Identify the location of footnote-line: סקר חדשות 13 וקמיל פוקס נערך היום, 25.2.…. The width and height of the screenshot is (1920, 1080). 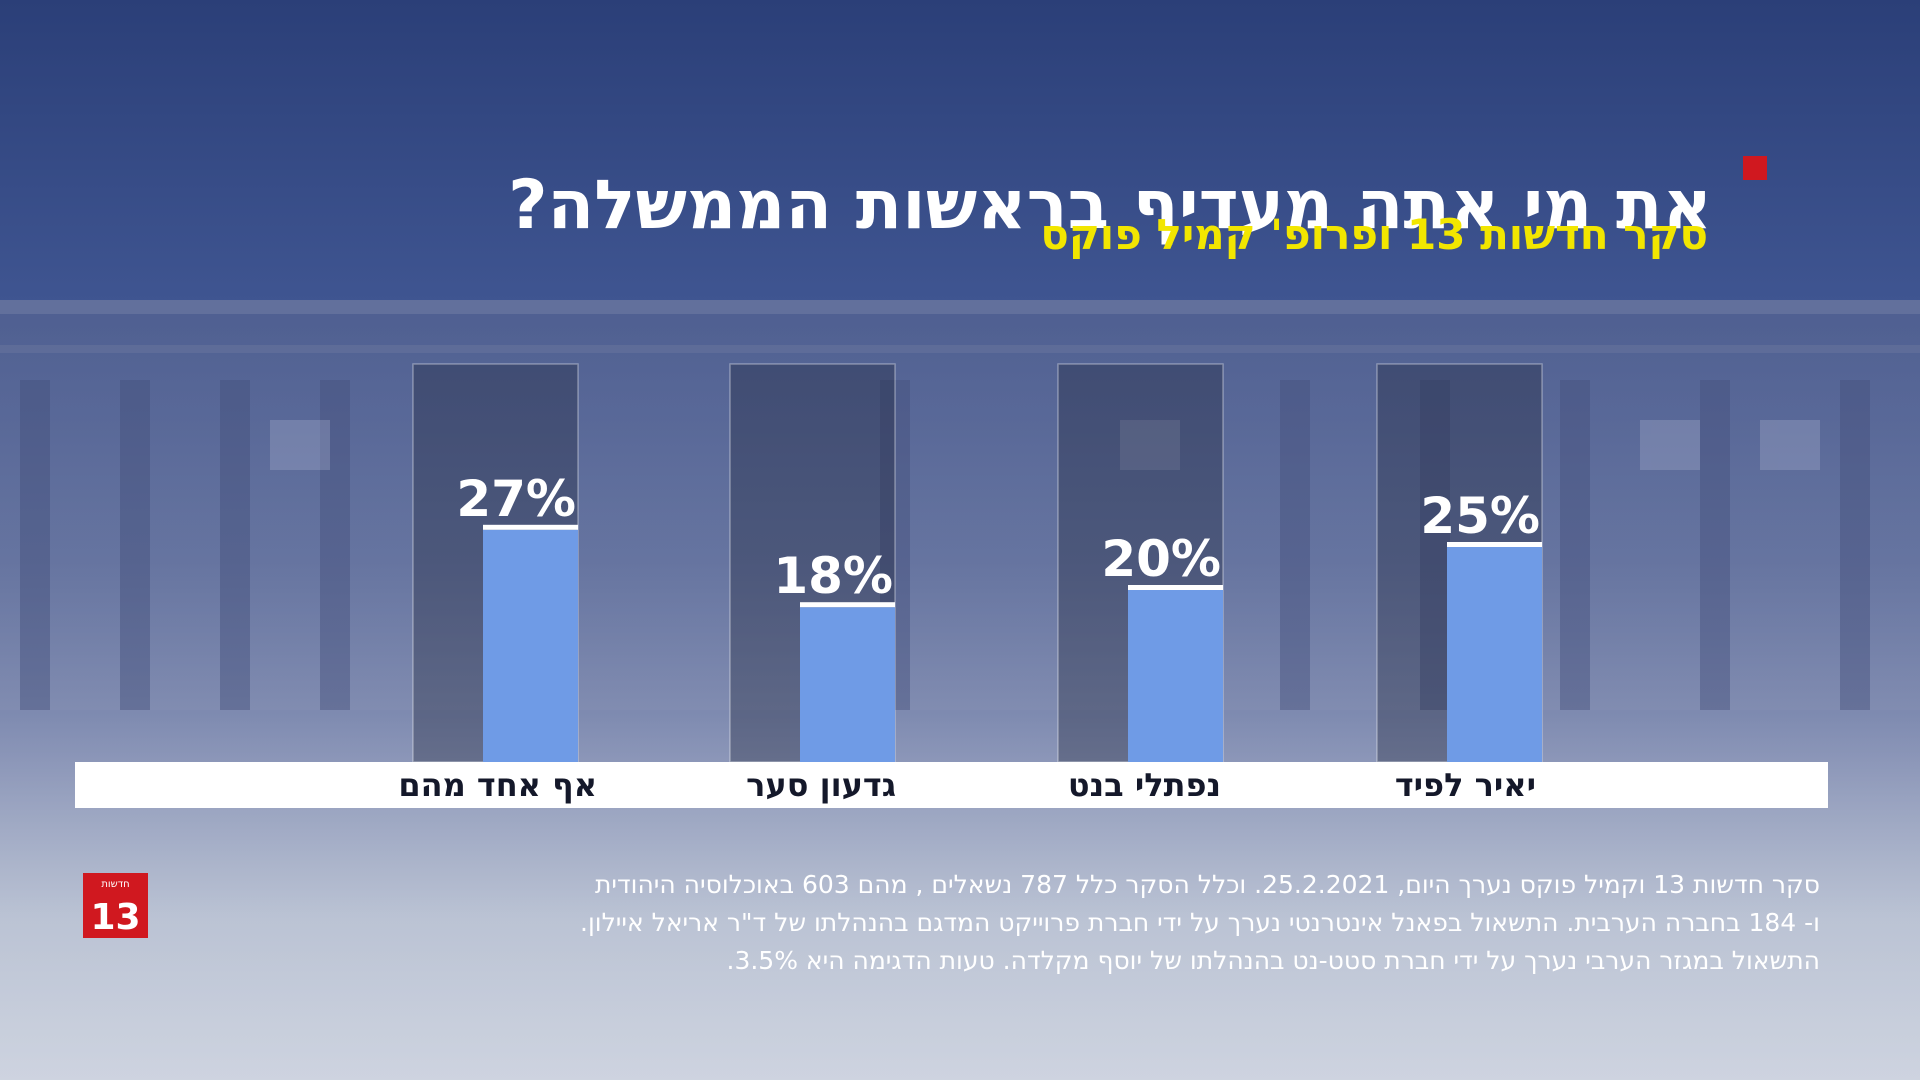
(1207, 884).